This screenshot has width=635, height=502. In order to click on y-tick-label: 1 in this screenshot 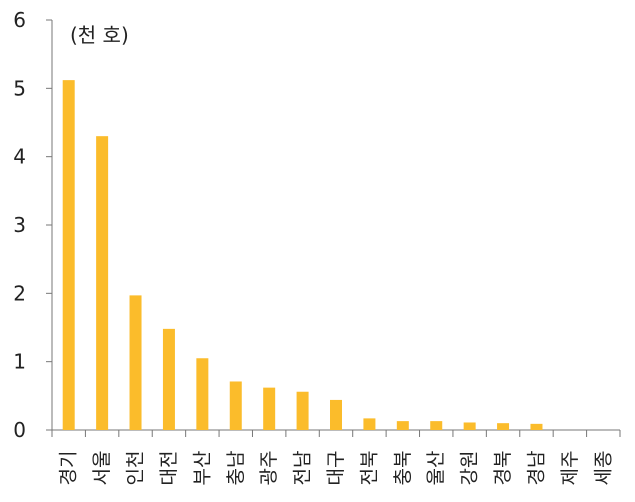, I will do `click(19, 362)`.